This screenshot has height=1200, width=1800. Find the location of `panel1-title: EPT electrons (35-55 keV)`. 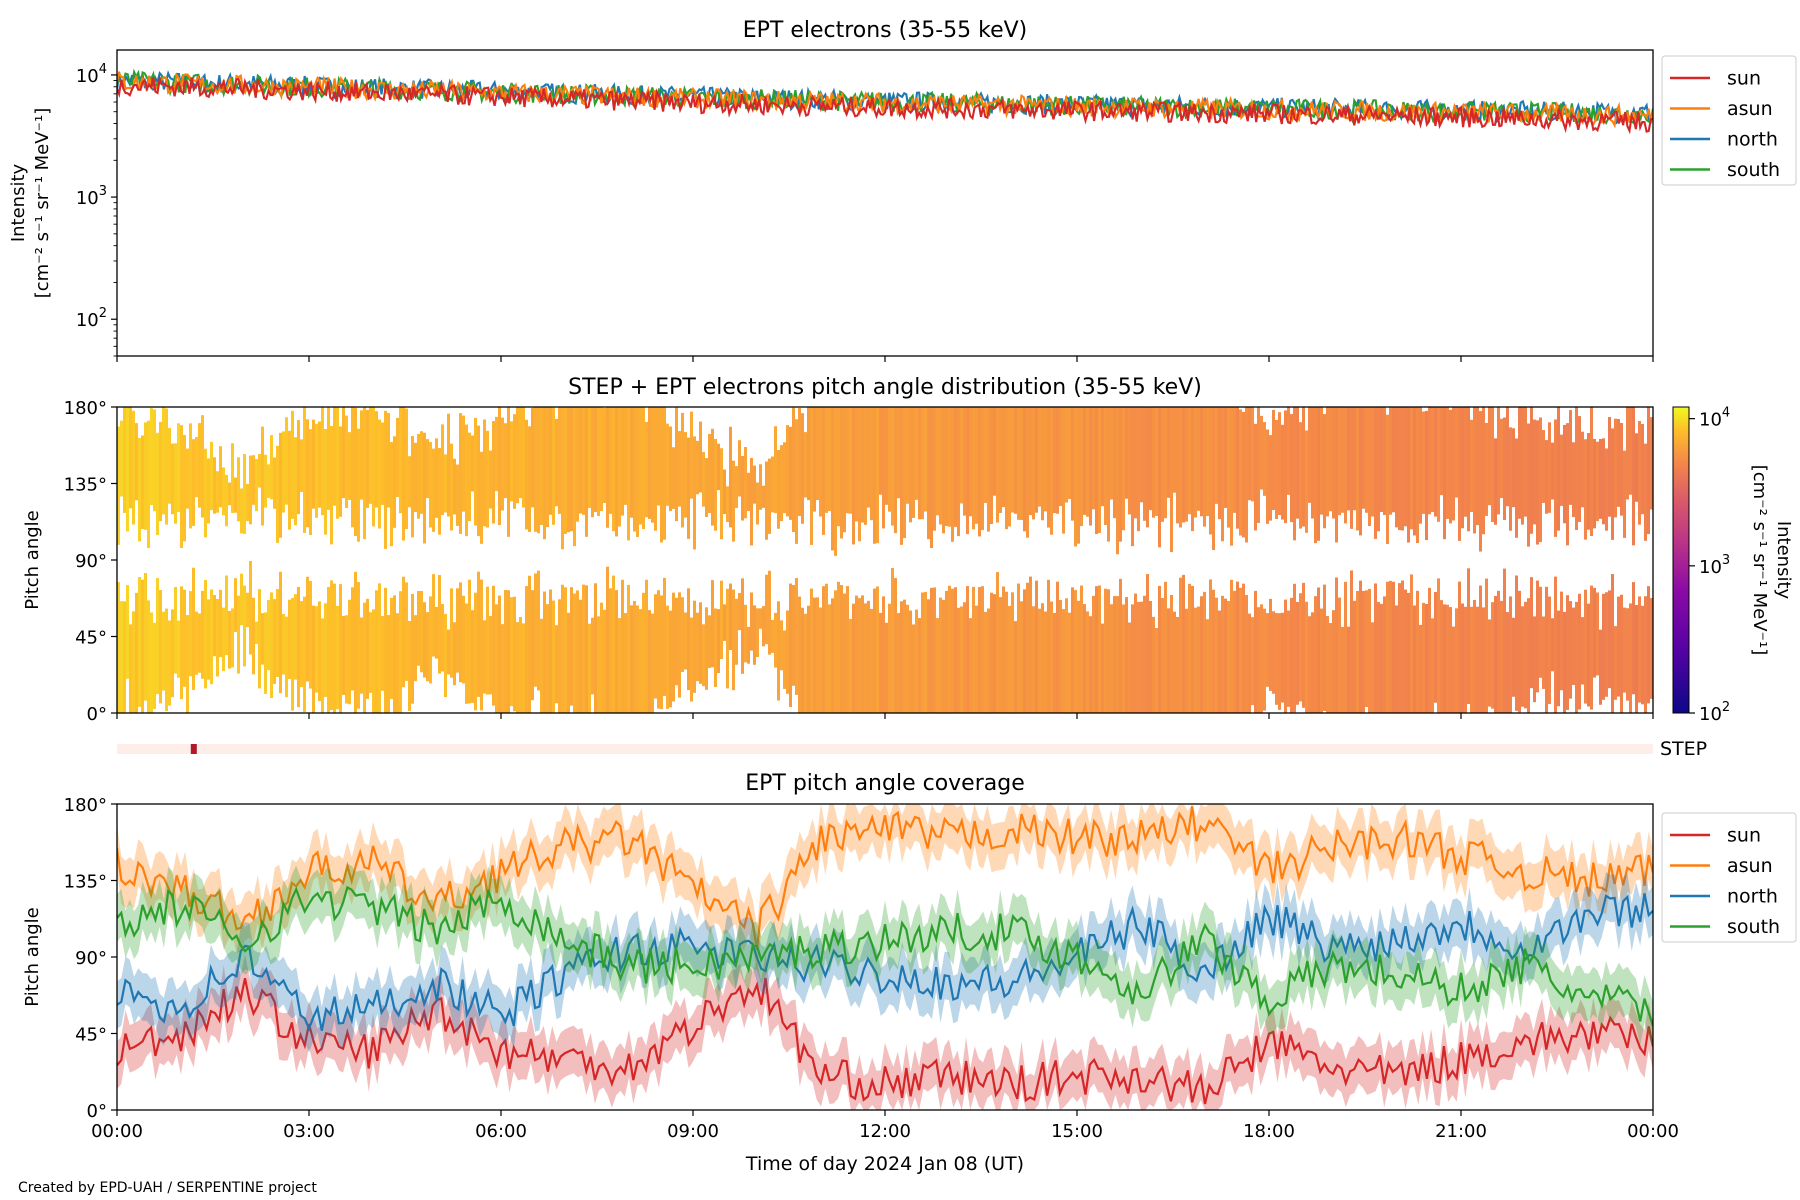

panel1-title: EPT electrons (35-55 keV) is located at coordinates (885, 30).